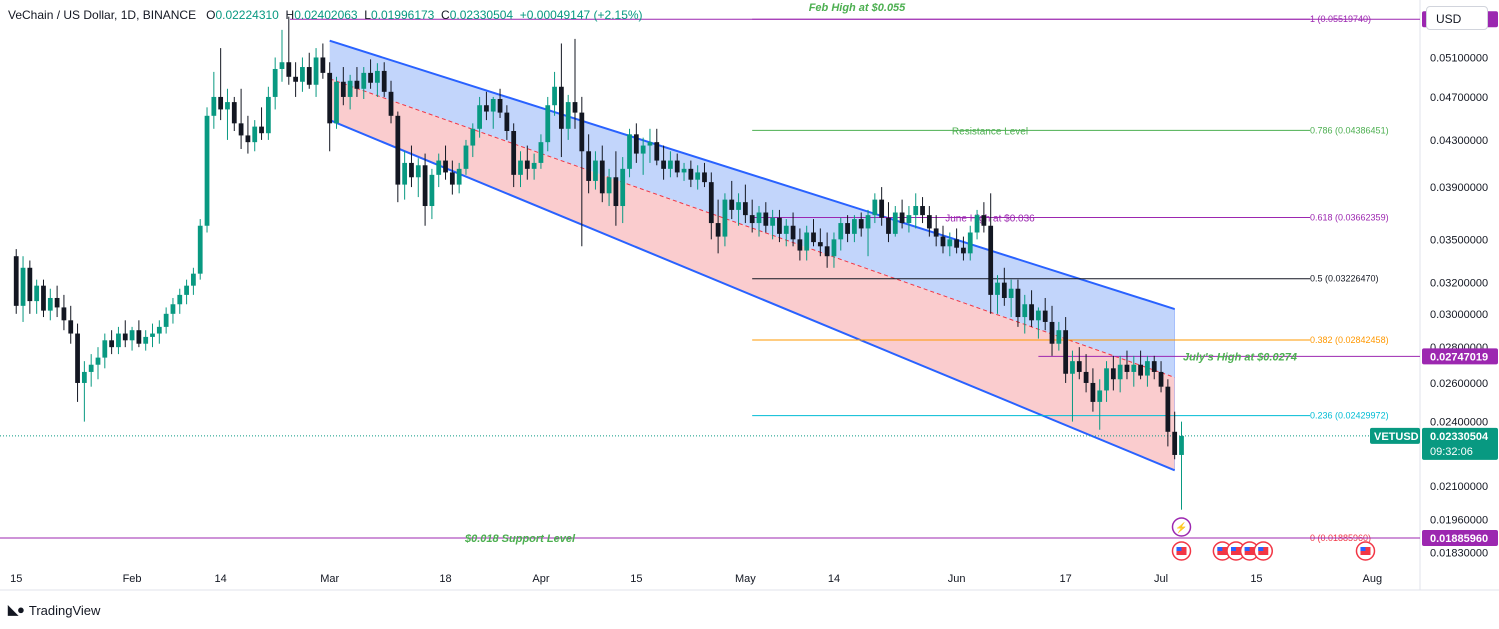 The width and height of the screenshot is (1499, 629). Describe the element at coordinates (102, 15) in the screenshot. I see `symbol-title: VeChain / US Dollar, 1D, BINANCE` at that location.